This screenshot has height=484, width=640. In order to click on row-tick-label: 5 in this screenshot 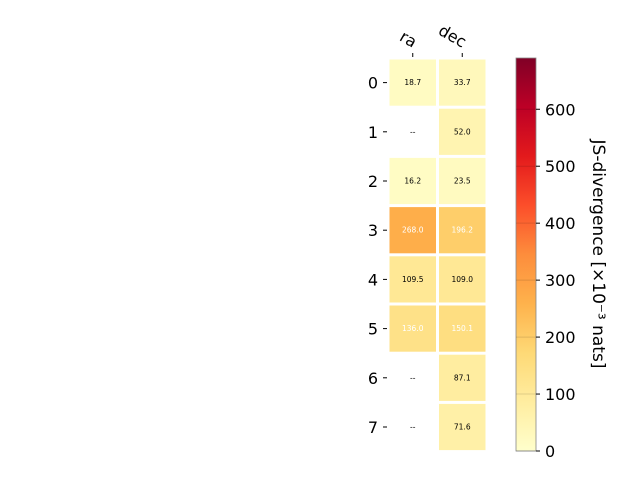, I will do `click(373, 329)`.